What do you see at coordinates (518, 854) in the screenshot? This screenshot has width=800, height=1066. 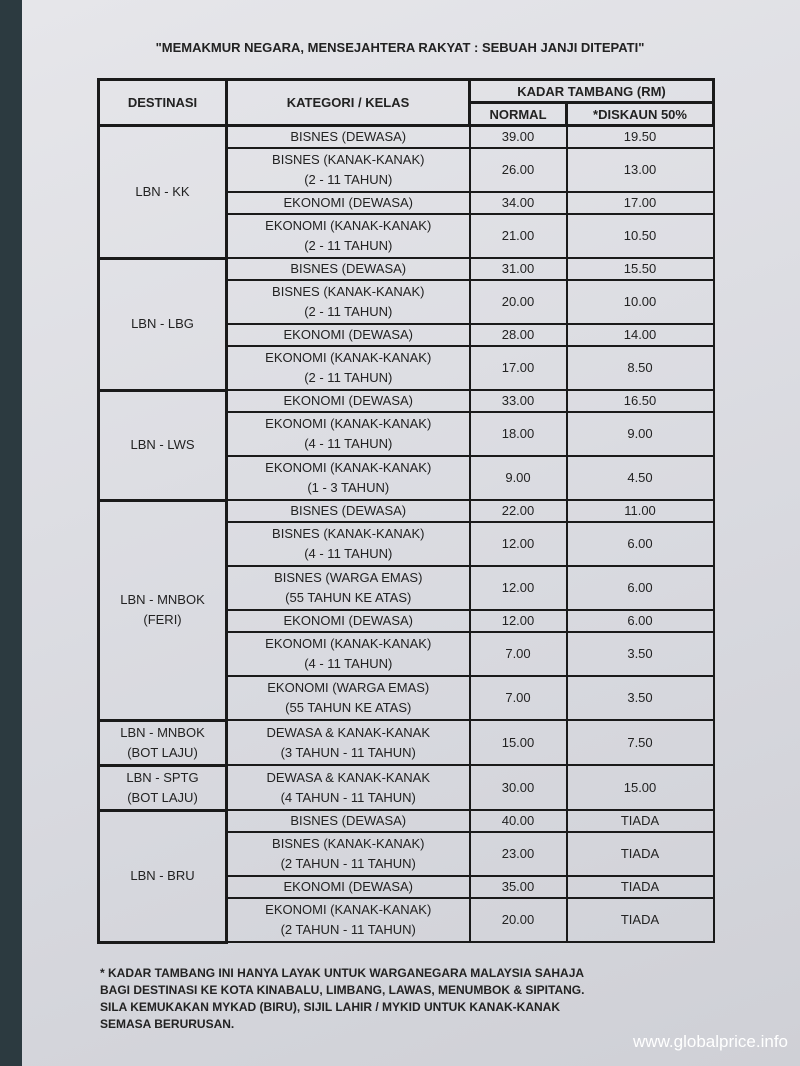 I see `normal-fare: 23.00` at bounding box center [518, 854].